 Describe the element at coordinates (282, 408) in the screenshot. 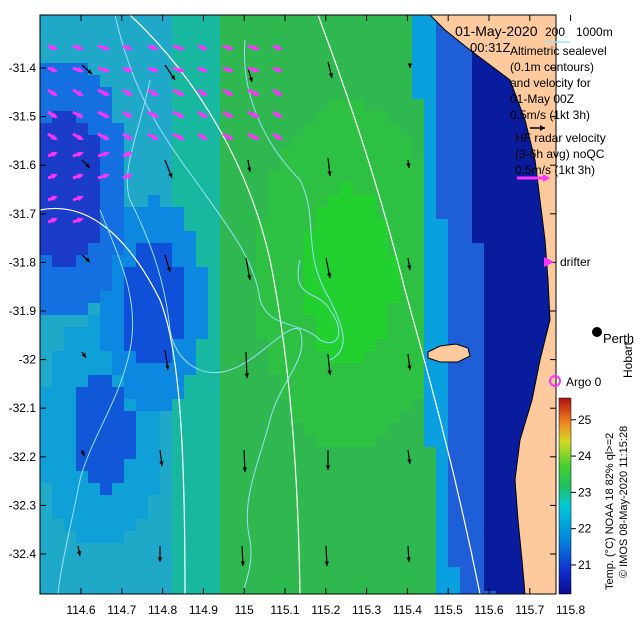

I see `y-tick: -32.1` at that location.